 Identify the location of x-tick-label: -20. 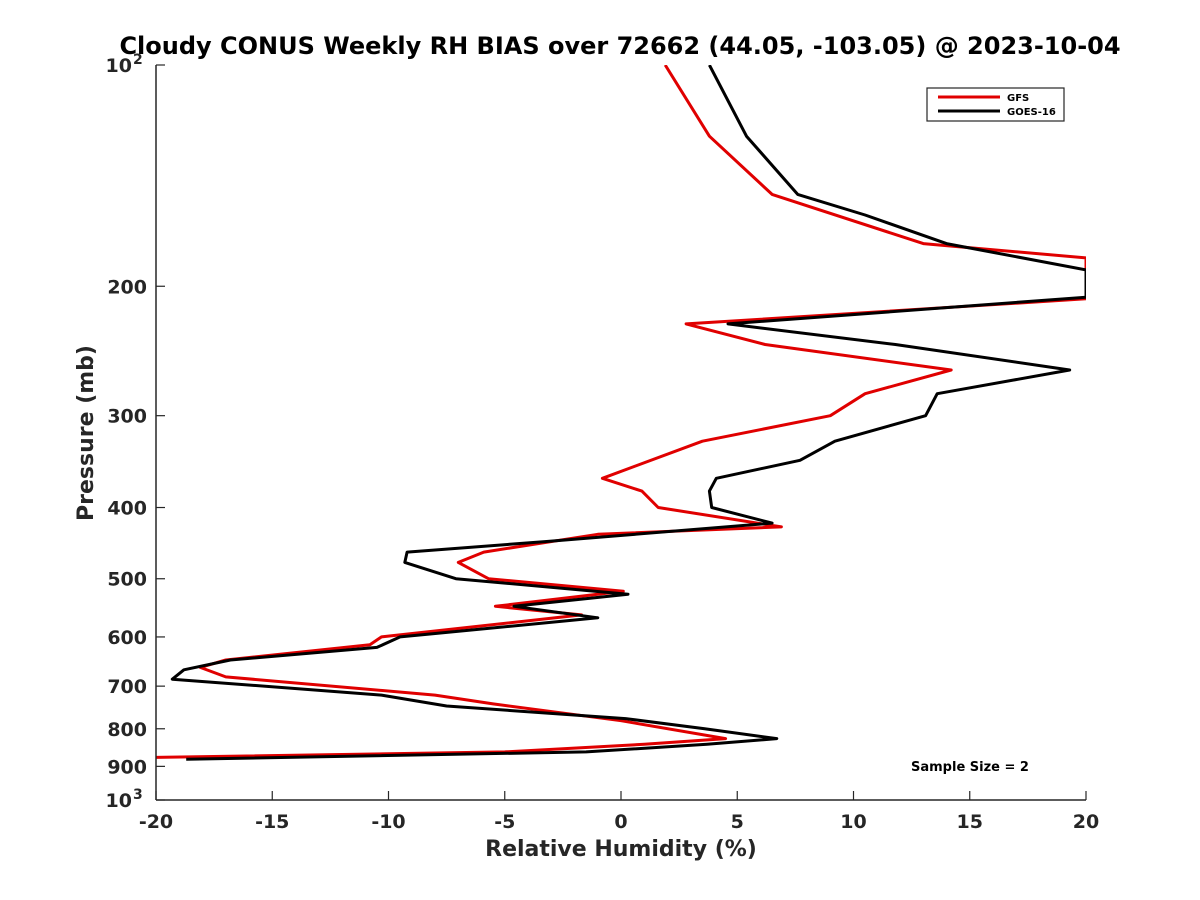
(156, 822).